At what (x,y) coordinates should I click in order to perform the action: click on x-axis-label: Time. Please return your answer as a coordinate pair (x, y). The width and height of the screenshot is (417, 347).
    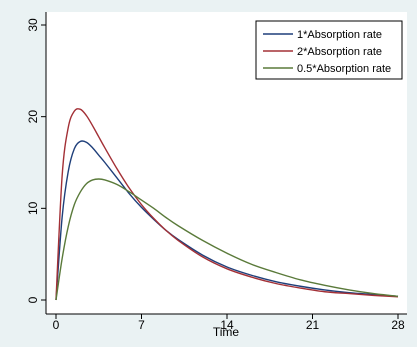
    Looking at the image, I should click on (226, 332).